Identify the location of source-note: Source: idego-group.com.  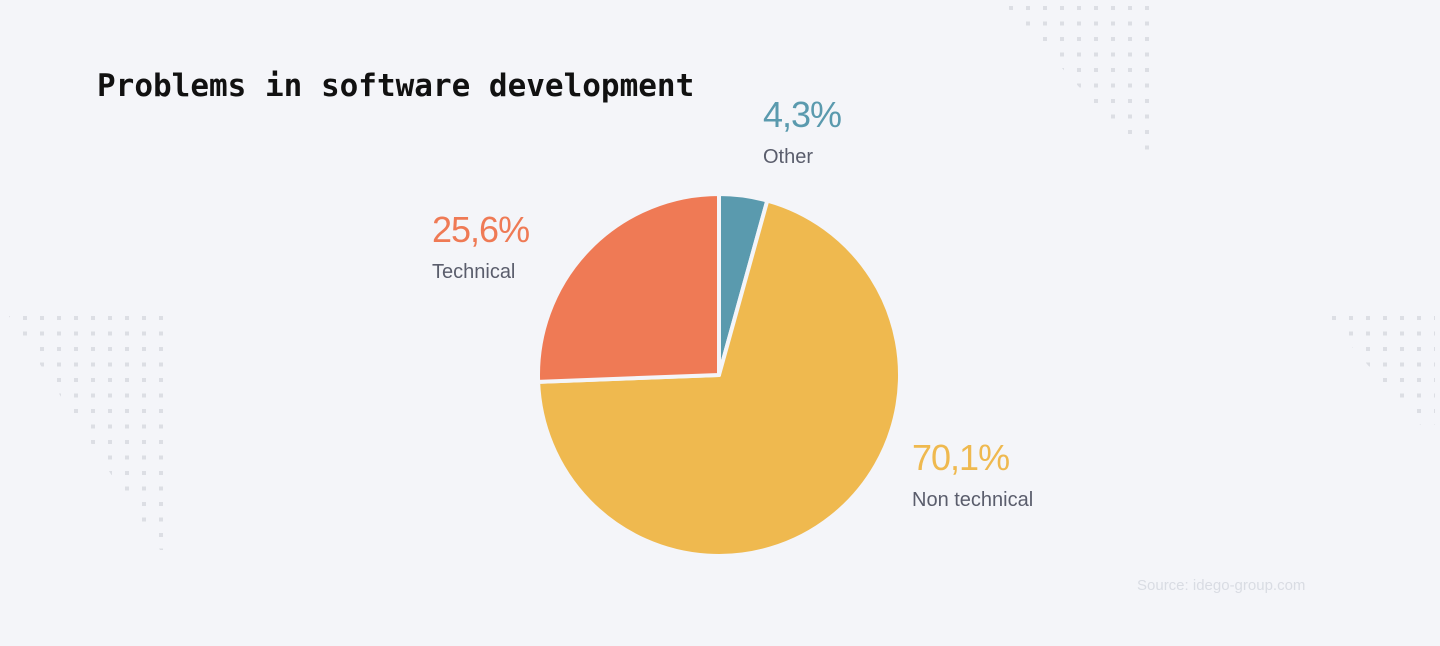
(1221, 585).